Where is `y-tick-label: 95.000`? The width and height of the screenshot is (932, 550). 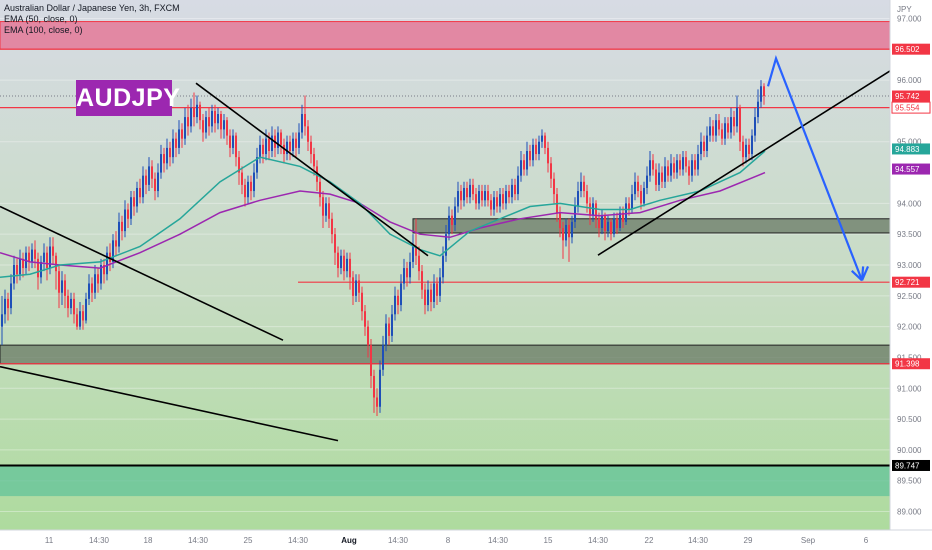
y-tick-label: 95.000 is located at coordinates (909, 142).